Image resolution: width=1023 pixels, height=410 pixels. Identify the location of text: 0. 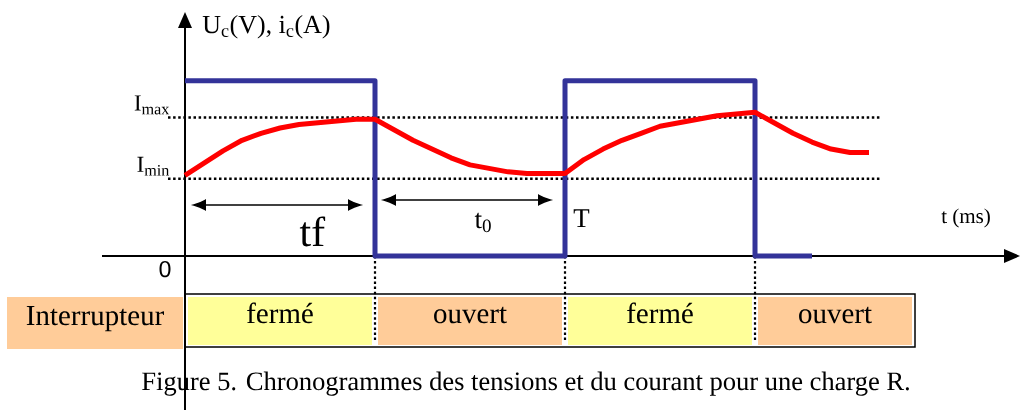
(165, 269).